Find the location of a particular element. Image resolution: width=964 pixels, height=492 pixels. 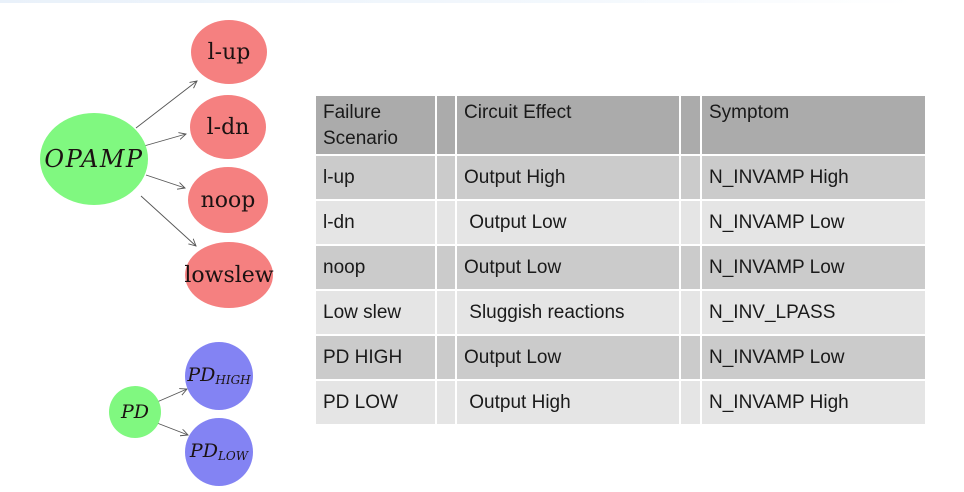

cell-scenario: Low slew is located at coordinates (375, 312).